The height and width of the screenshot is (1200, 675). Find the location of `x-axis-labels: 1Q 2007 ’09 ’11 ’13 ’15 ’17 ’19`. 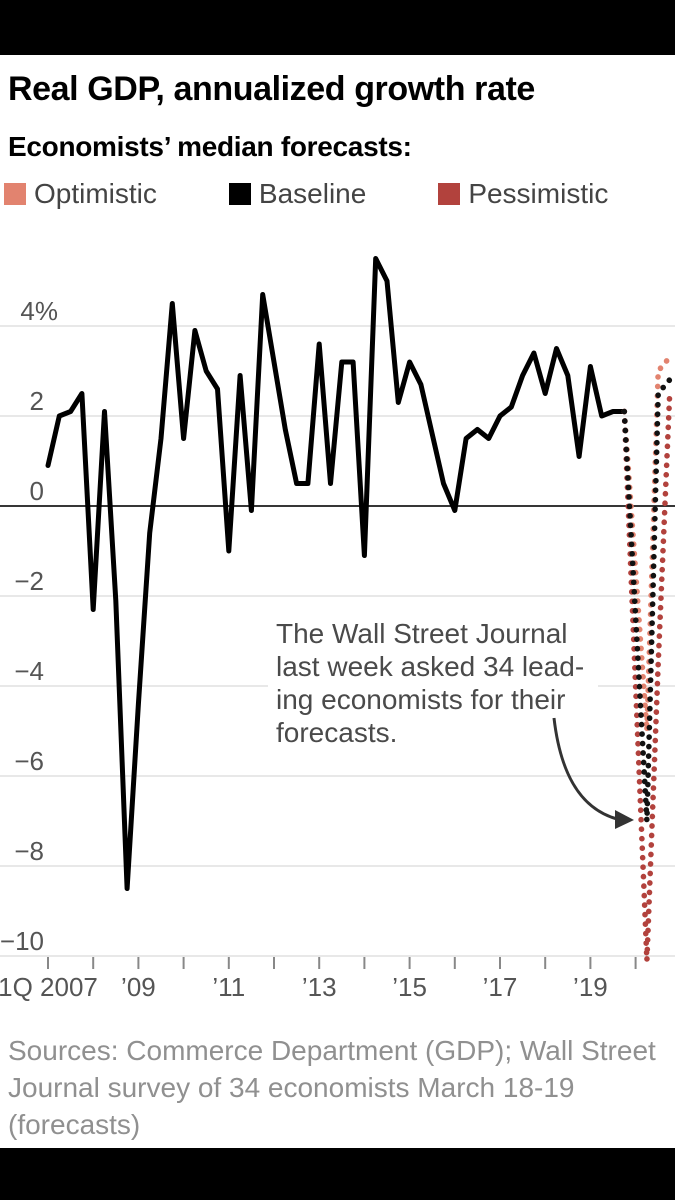

x-axis-labels: 1Q 2007 ’09 ’11 ’13 ’15 ’17 ’19 is located at coordinates (304, 987).